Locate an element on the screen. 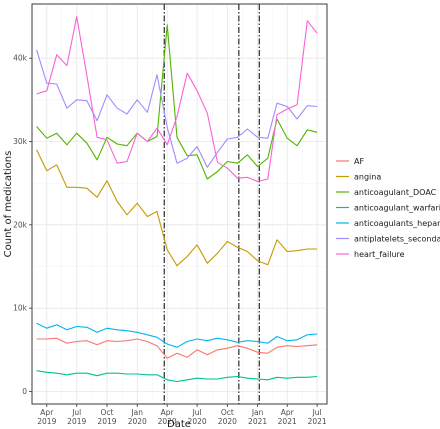  y-tick-label: 0 is located at coordinates (24, 391).